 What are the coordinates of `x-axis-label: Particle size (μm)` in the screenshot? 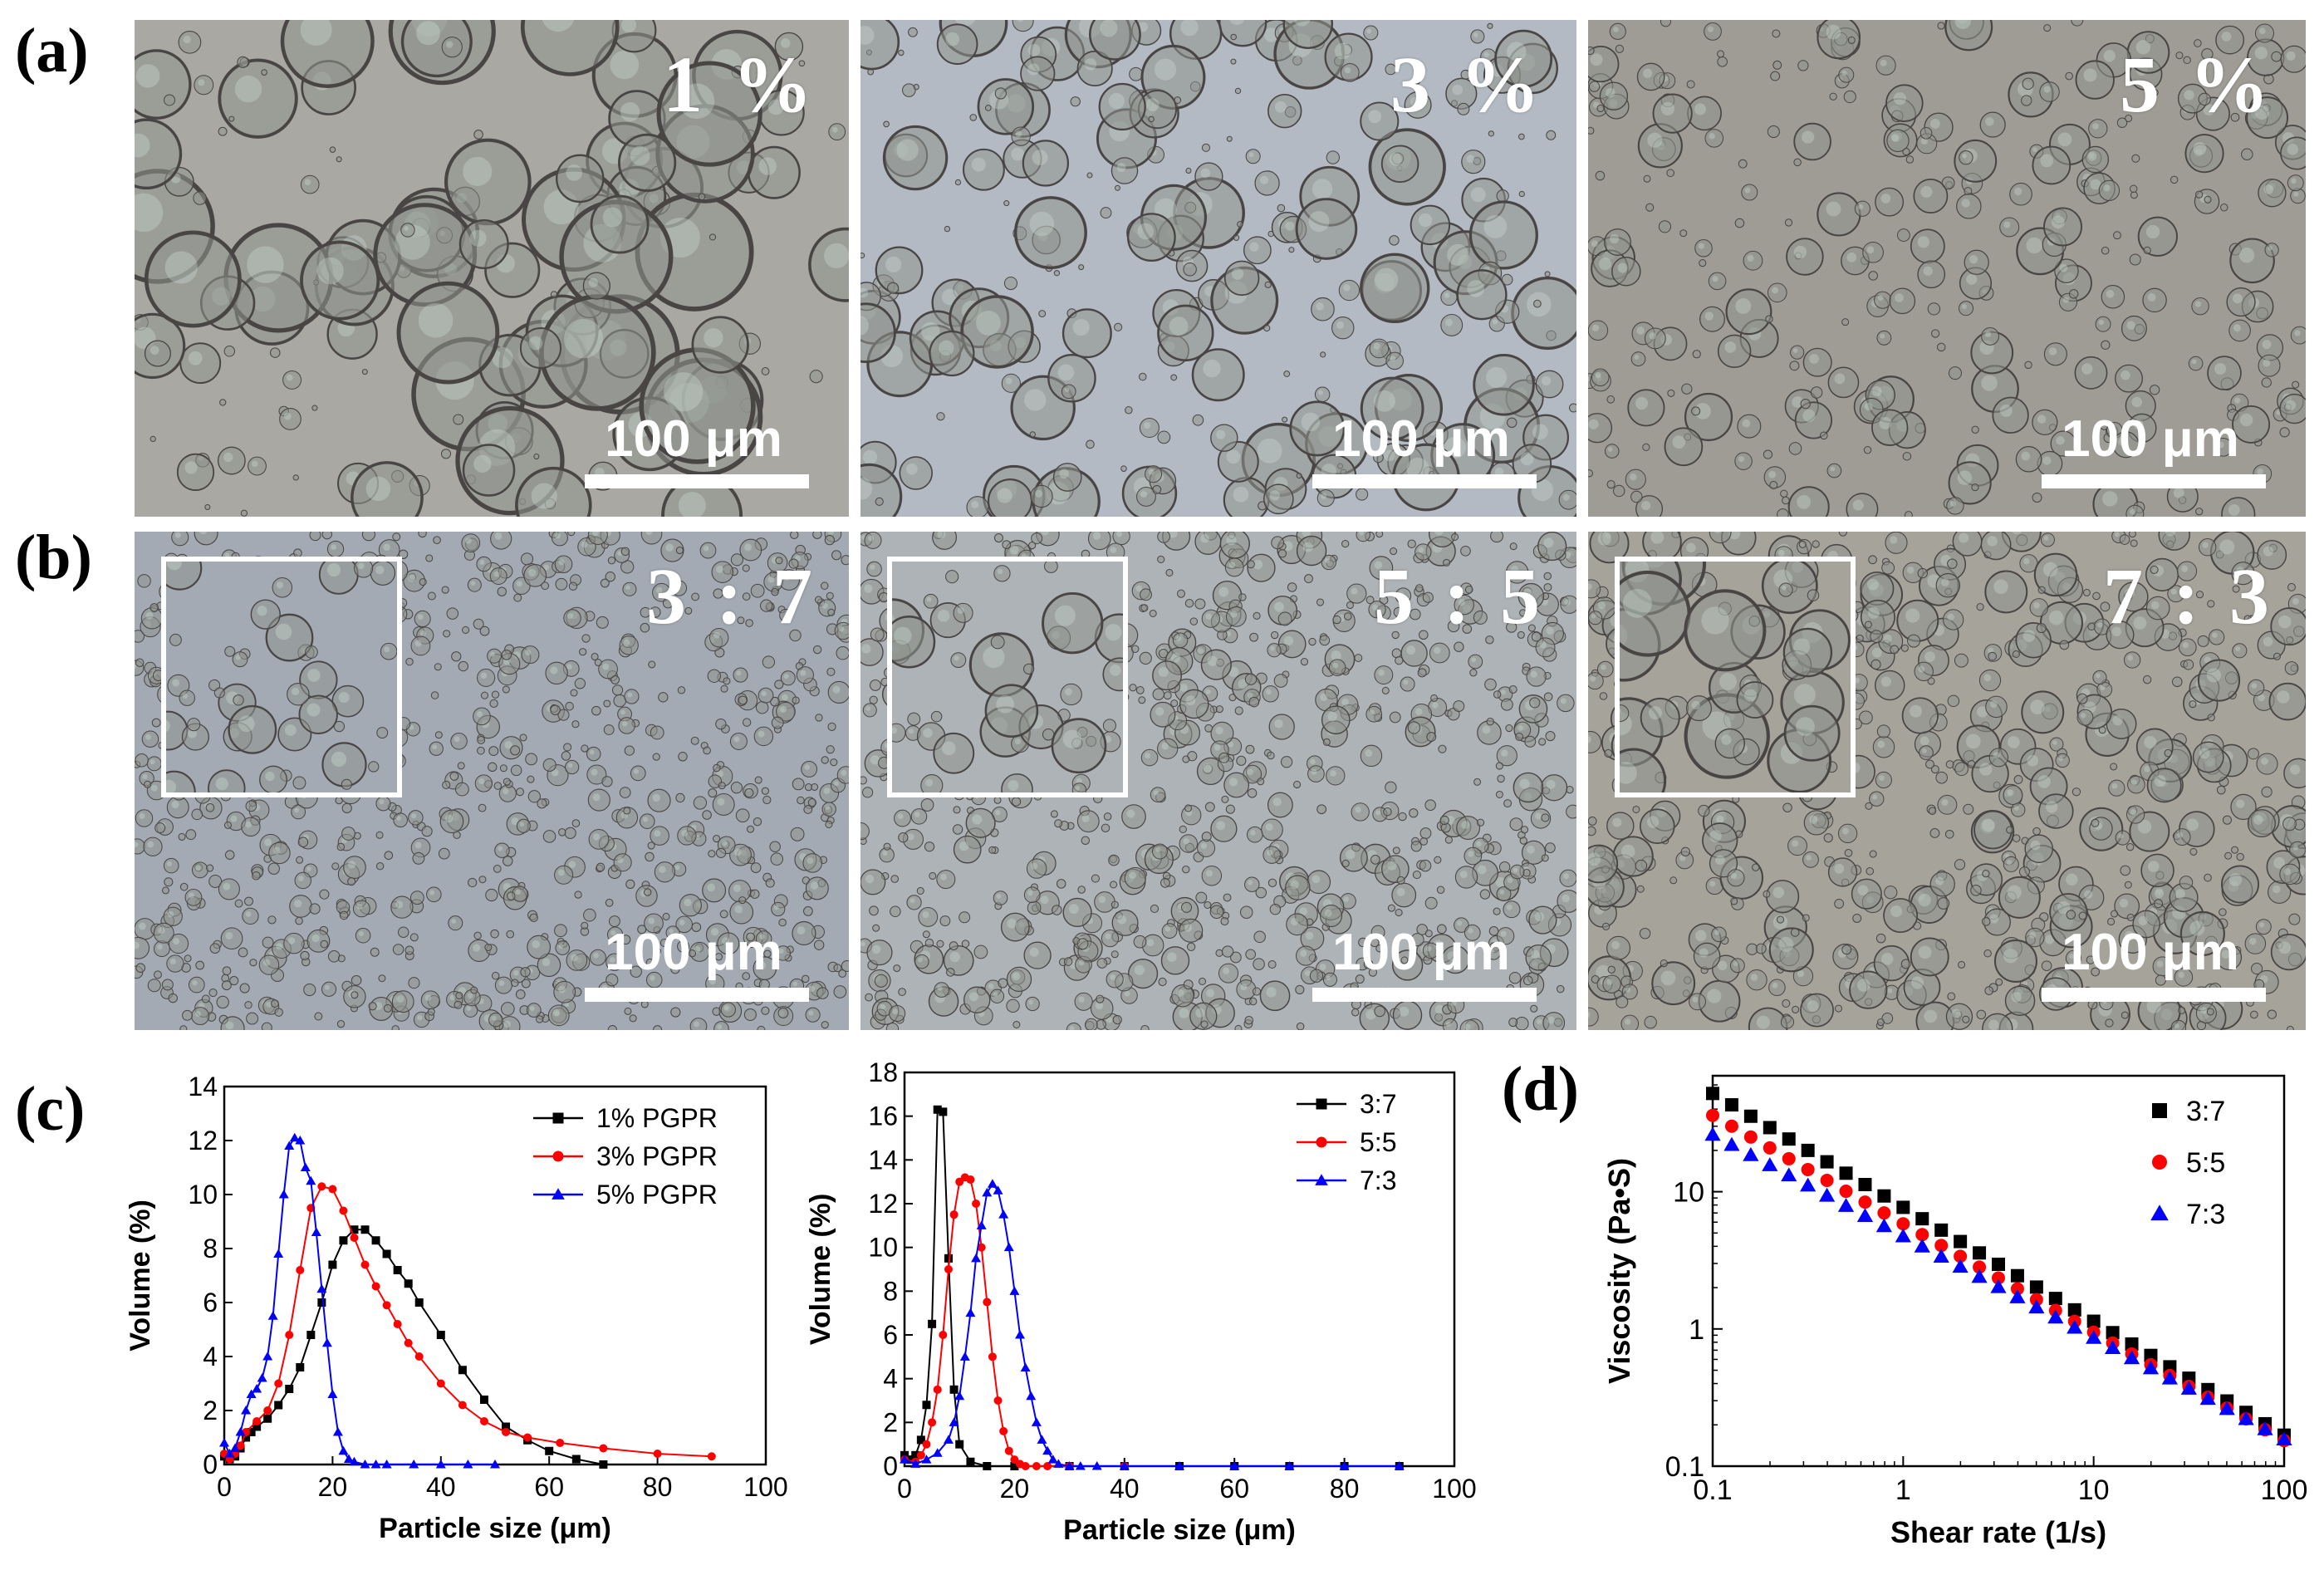 It's located at (495, 1528).